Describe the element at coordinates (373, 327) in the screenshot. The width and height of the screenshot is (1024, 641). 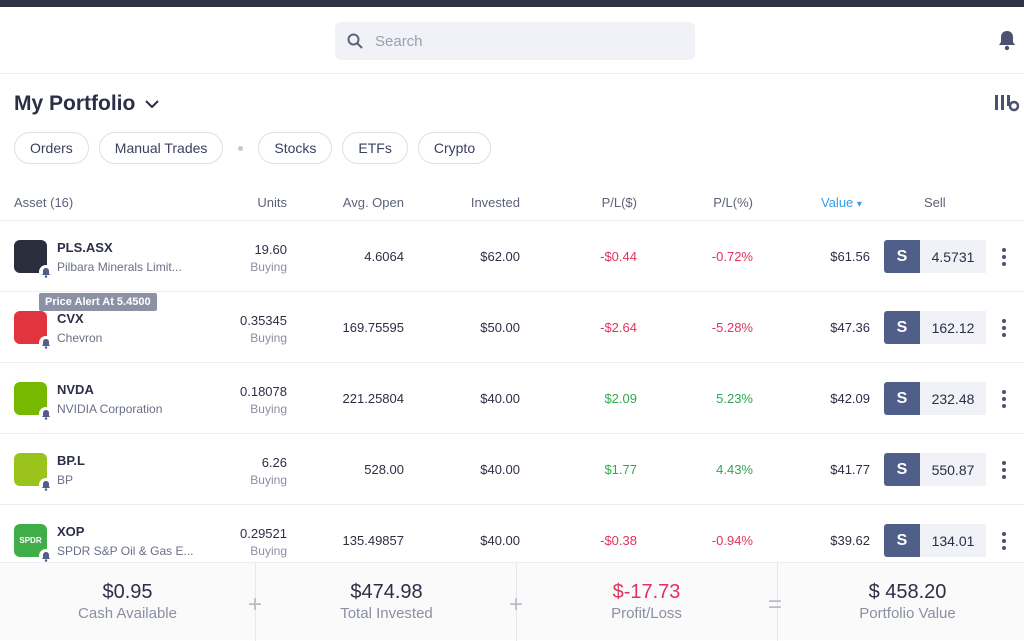
I see `avg-open: 169.75595` at that location.